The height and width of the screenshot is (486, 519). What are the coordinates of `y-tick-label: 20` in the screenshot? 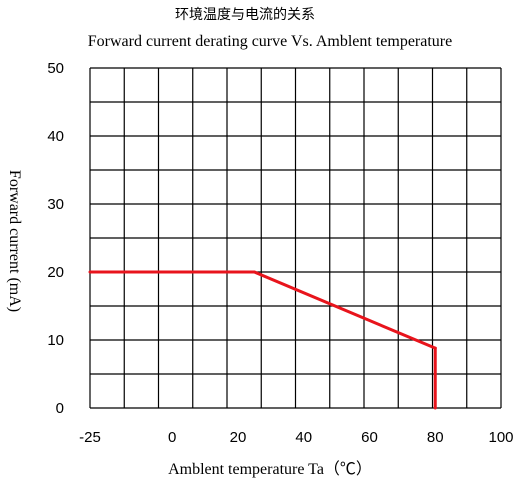 It's located at (55, 272).